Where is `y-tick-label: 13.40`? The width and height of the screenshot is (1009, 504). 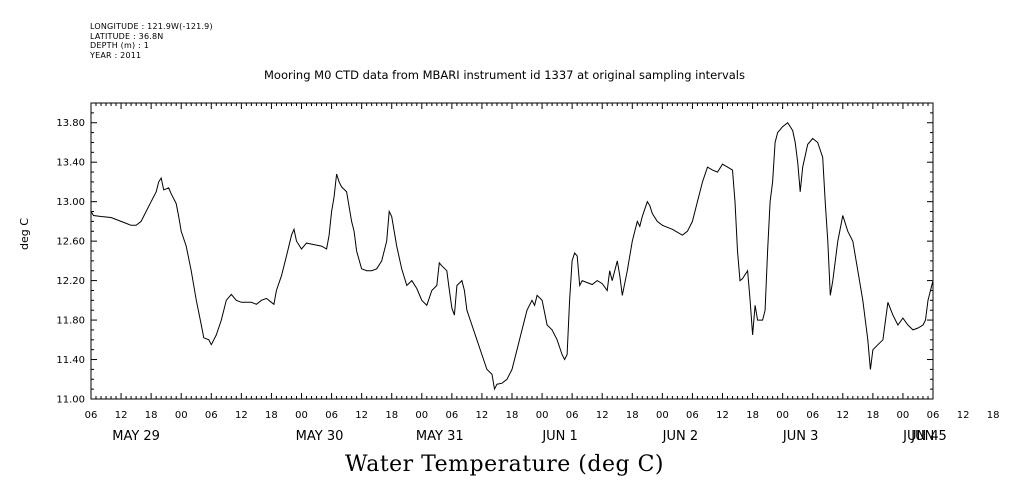 y-tick-label: 13.40 is located at coordinates (70, 163).